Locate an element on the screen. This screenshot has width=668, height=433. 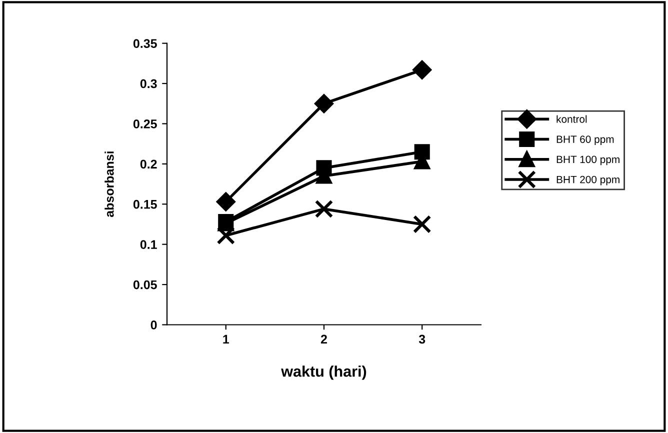
y-tick-label: 0.3 is located at coordinates (148, 83).